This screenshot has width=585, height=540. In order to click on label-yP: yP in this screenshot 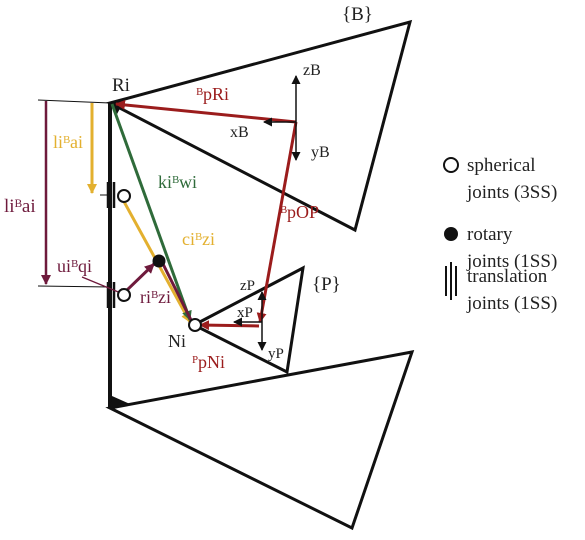, I will do `click(276, 354)`.